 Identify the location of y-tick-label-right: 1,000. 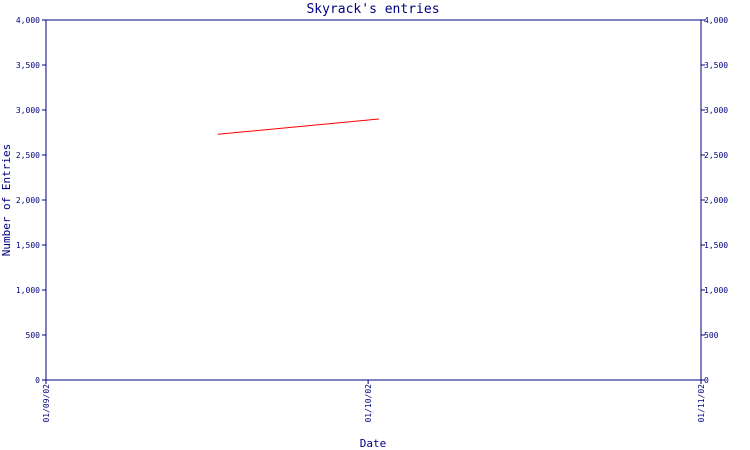
(716, 290).